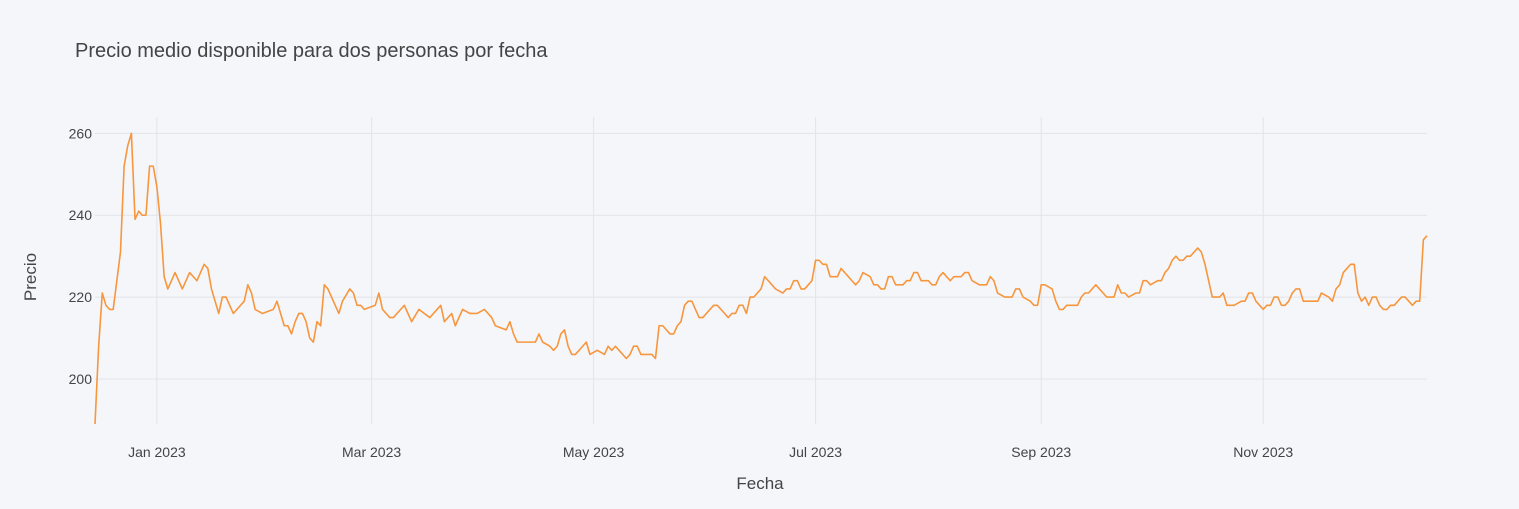 This screenshot has width=1519, height=509. I want to click on x-tick-label: Sep 2023, so click(1041, 452).